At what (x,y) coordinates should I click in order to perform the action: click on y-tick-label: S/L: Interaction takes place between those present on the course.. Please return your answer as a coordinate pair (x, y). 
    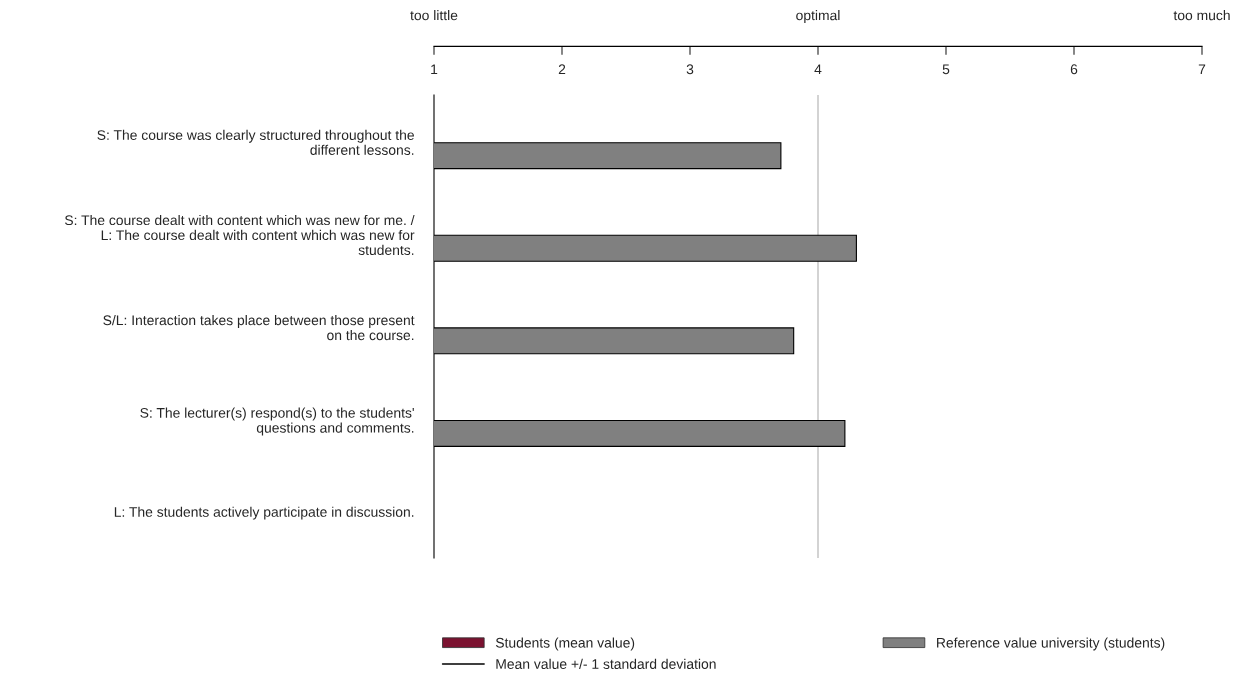
    Looking at the image, I should click on (259, 327).